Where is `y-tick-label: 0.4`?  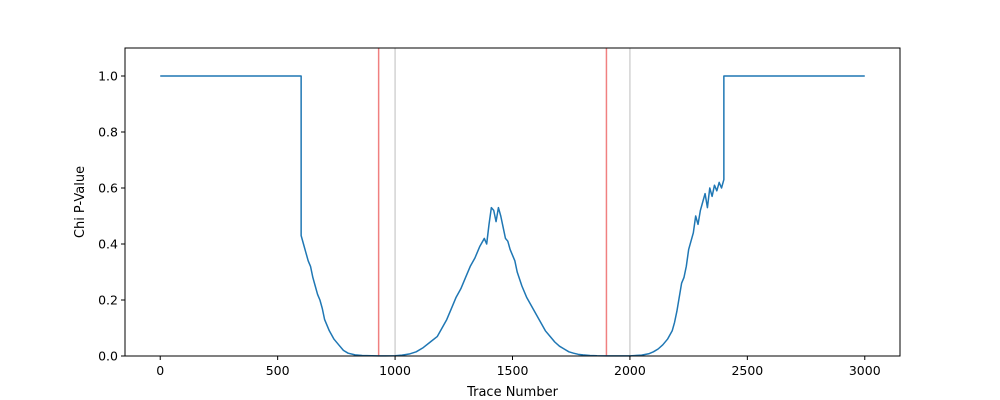
y-tick-label: 0.4 is located at coordinates (108, 244).